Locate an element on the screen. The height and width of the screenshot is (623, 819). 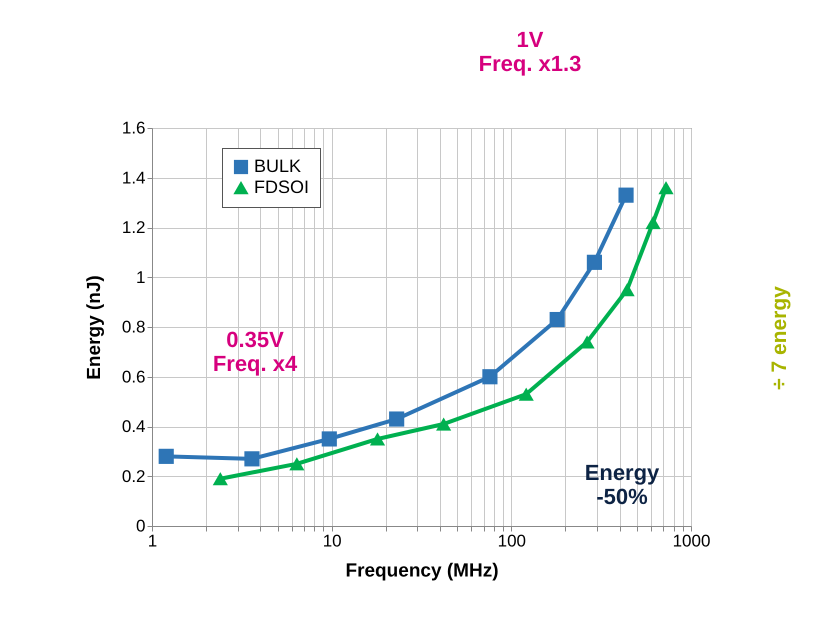
y-tick-label: 1 is located at coordinates (141, 277).